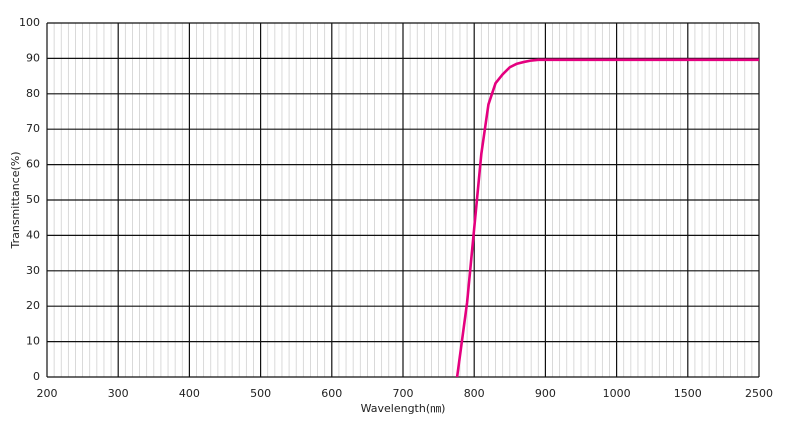 This screenshot has height=426, width=800. Describe the element at coordinates (403, 393) in the screenshot. I see `x-tick-label: 700` at that location.